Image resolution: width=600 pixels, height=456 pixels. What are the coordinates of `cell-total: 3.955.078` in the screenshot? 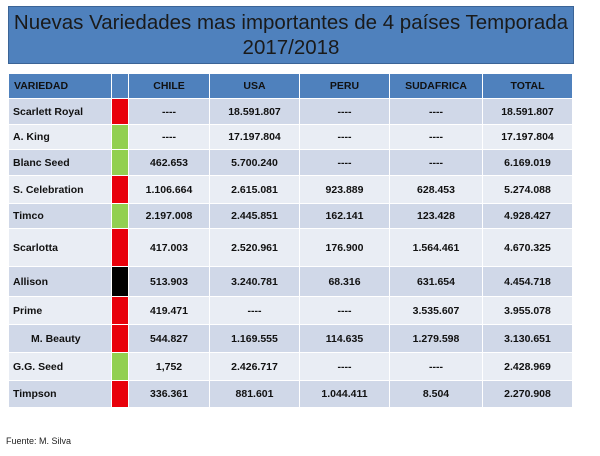 It's located at (527, 310).